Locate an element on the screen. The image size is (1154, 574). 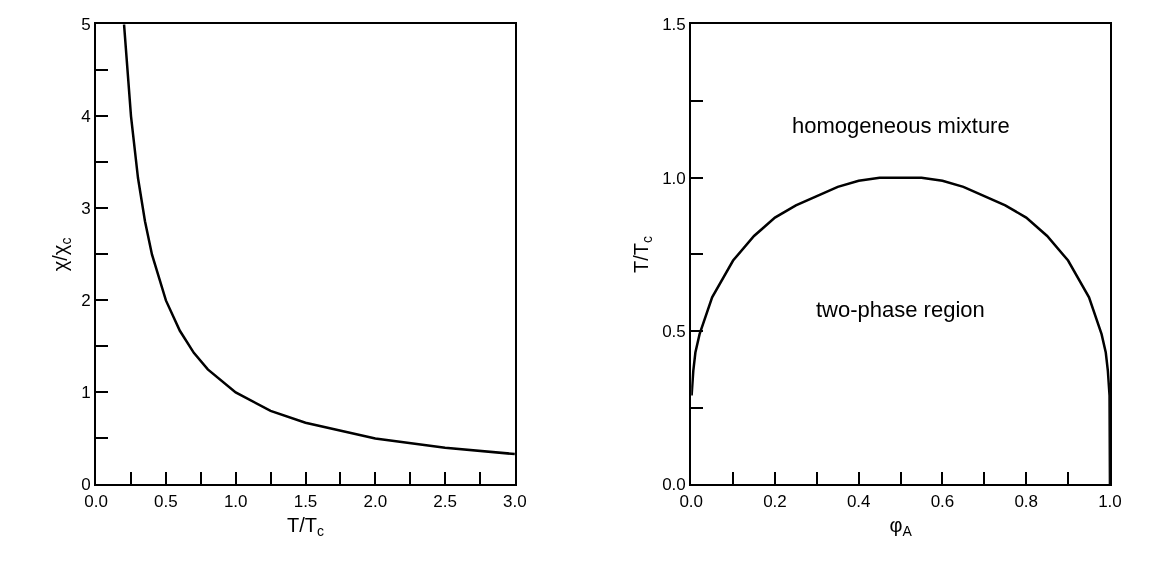
y-tick-label: 1.0 is located at coordinates (674, 178).